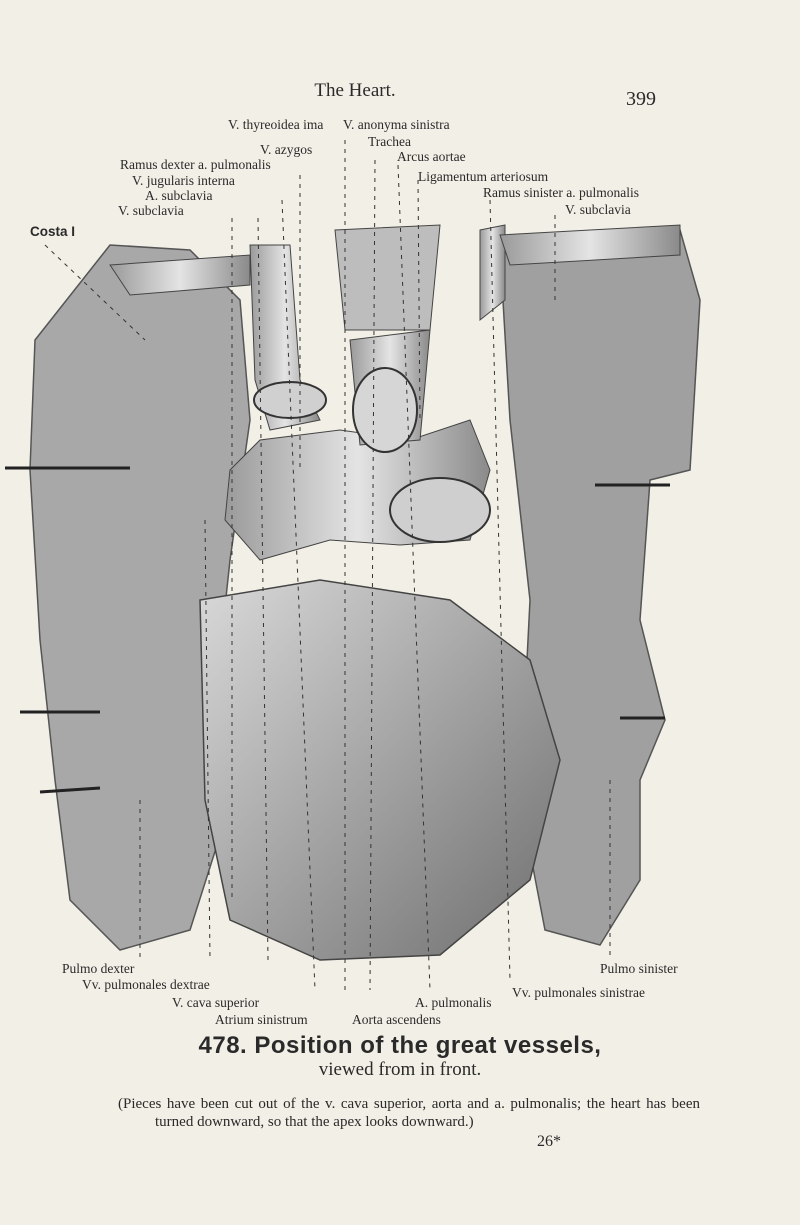 This screenshot has height=1225, width=800. What do you see at coordinates (380, 770) in the screenshot?
I see `heart` at bounding box center [380, 770].